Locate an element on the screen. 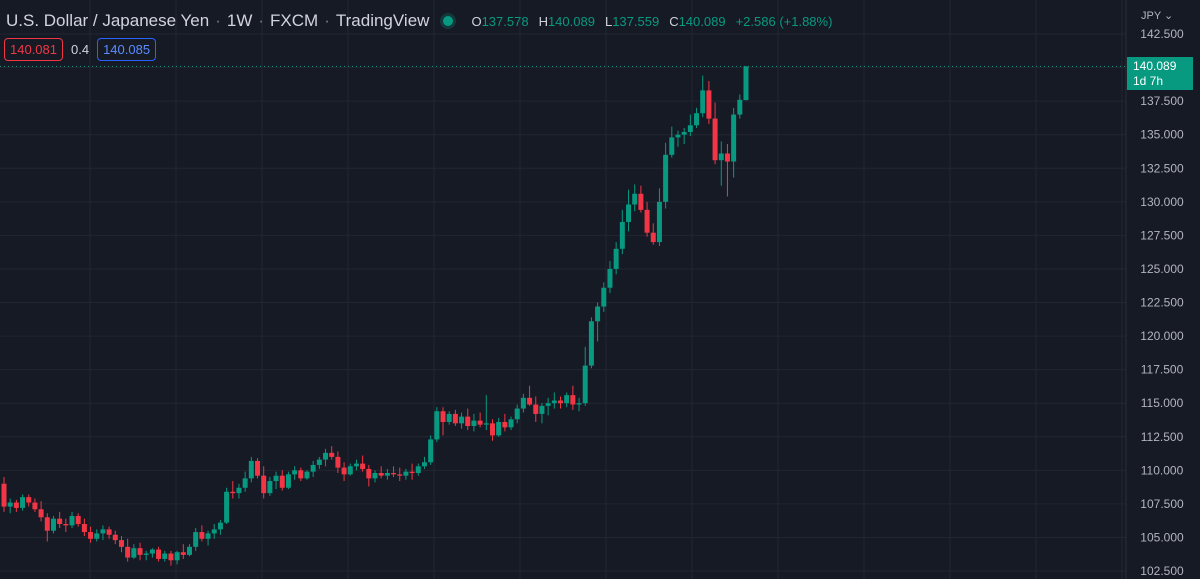 This screenshot has height=579, width=1200. last-price-tag: 140.089 1d 7h is located at coordinates (1160, 73).